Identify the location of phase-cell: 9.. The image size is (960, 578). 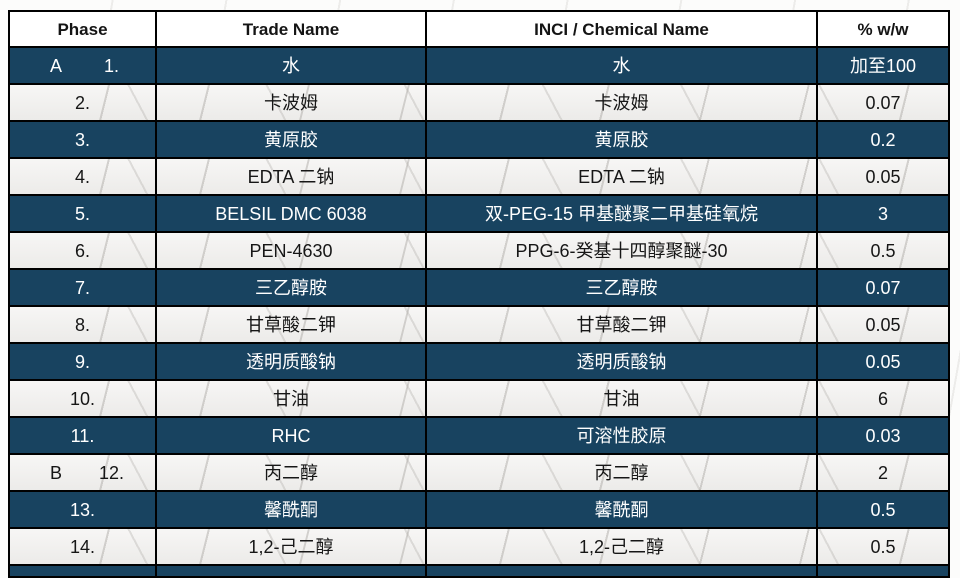
(83, 361).